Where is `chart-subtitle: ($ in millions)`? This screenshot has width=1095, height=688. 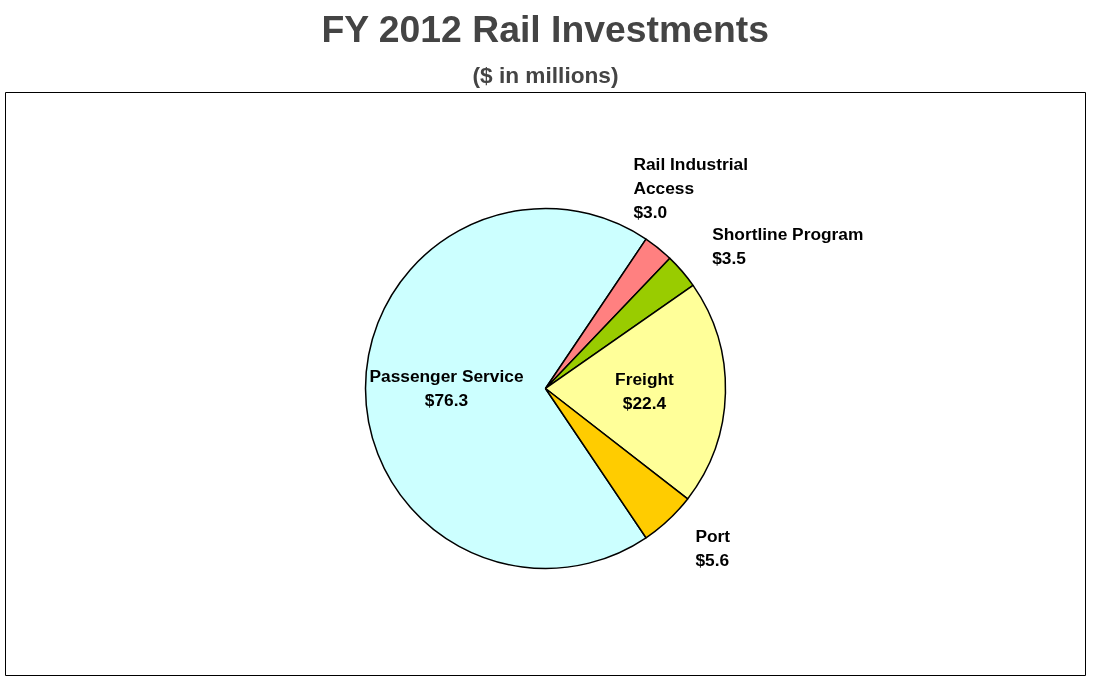 chart-subtitle: ($ in millions) is located at coordinates (545, 74).